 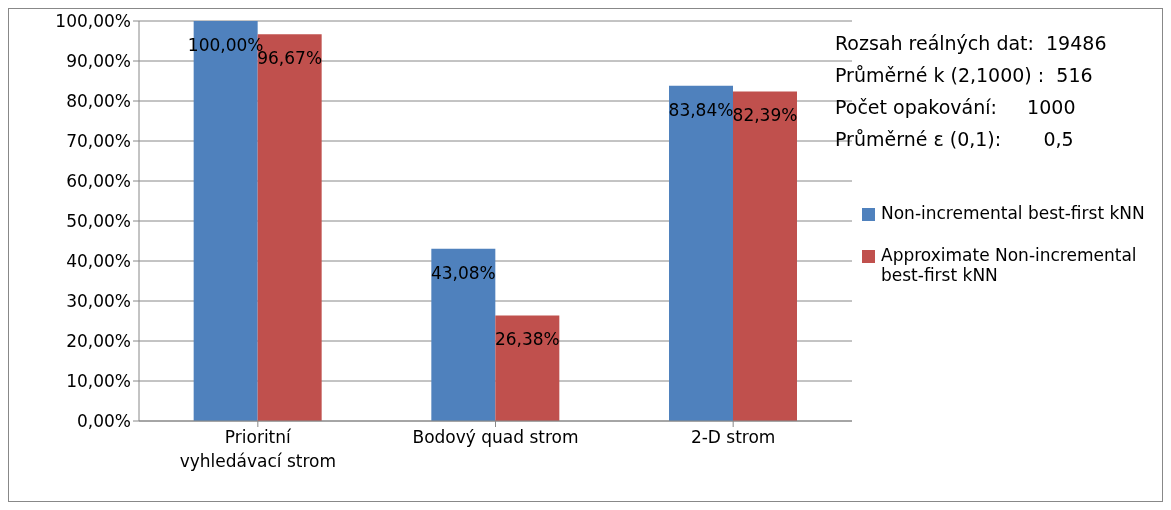 I want to click on y-tick-label: 70,00%, so click(x=98, y=141).